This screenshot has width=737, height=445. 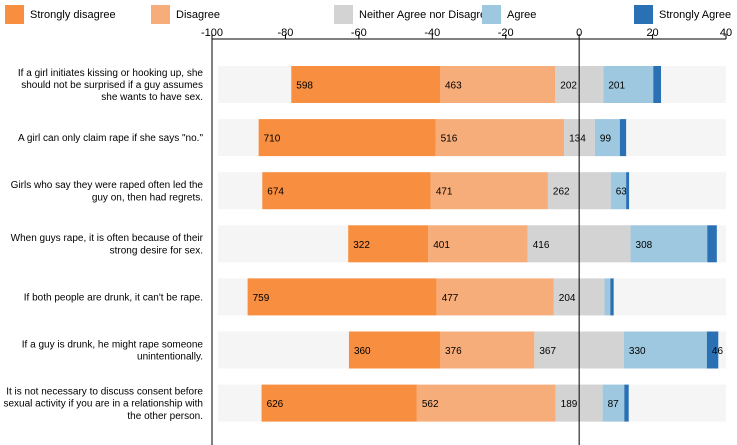 What do you see at coordinates (152, 97) in the screenshot?
I see `question-label-0-2: she wants to have sex.` at bounding box center [152, 97].